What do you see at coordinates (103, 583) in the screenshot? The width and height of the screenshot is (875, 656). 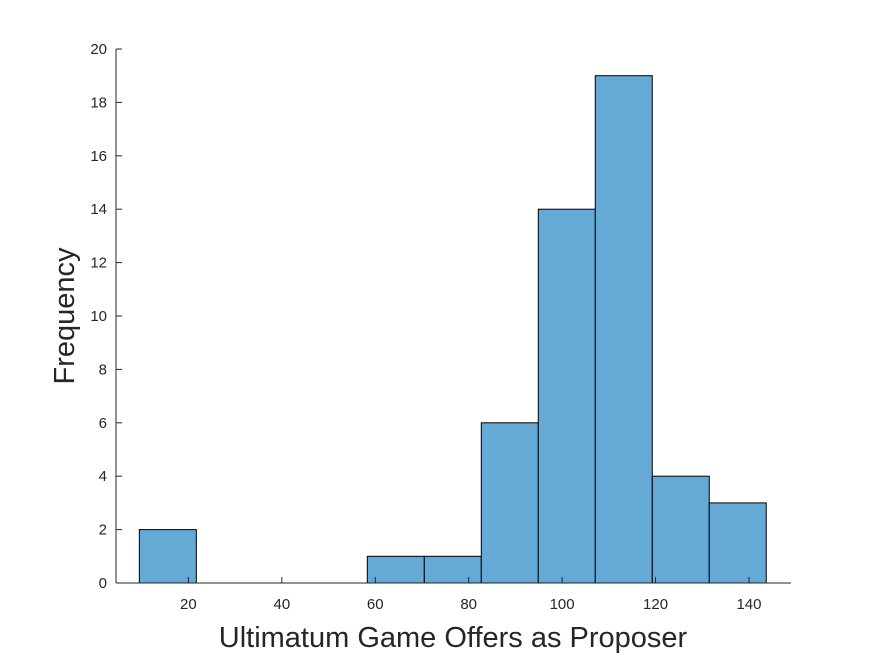 I see `y-tick-label: 0` at bounding box center [103, 583].